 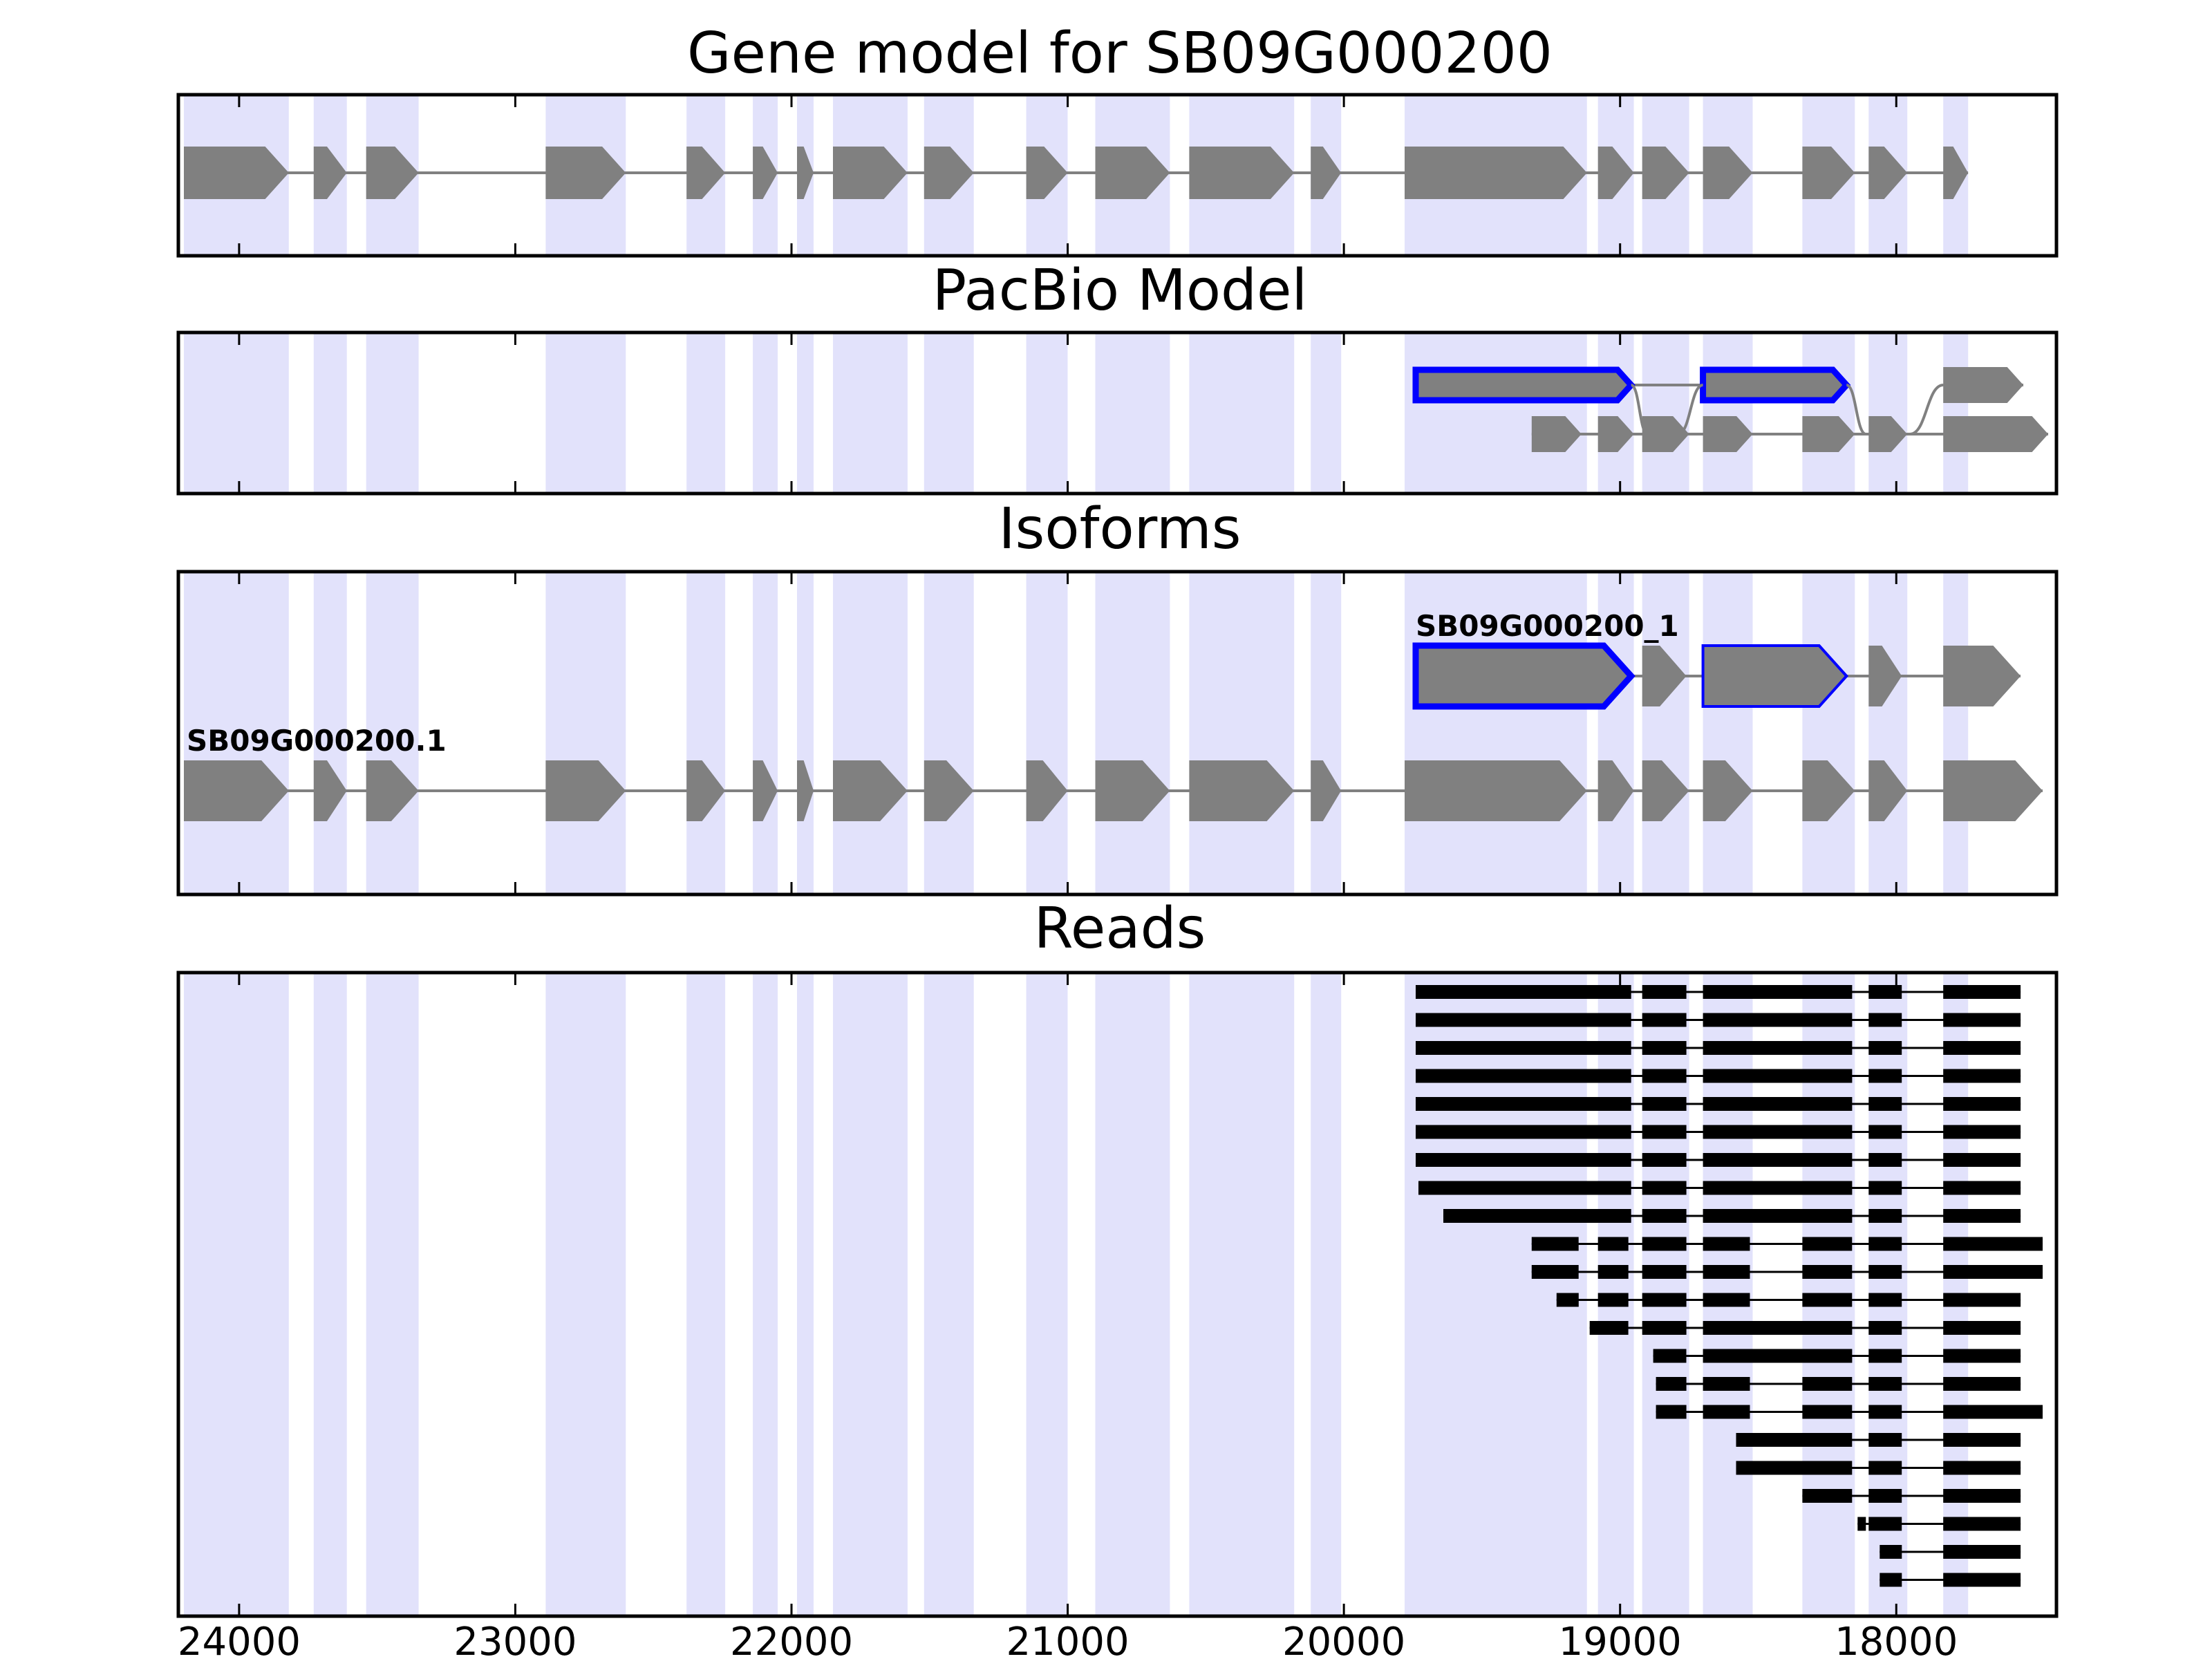 What do you see at coordinates (1827, 1412) in the screenshot?
I see `read-16-block` at bounding box center [1827, 1412].